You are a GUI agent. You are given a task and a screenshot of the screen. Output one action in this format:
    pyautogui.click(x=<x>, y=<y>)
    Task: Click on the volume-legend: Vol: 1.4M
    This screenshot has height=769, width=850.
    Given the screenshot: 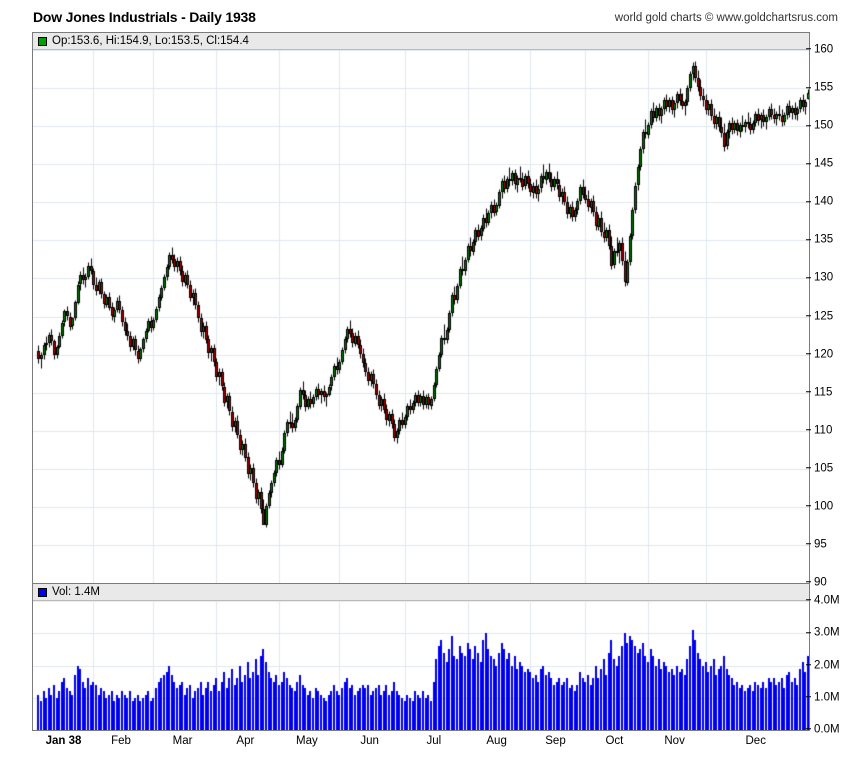 What is the action you would take?
    pyautogui.click(x=421, y=592)
    